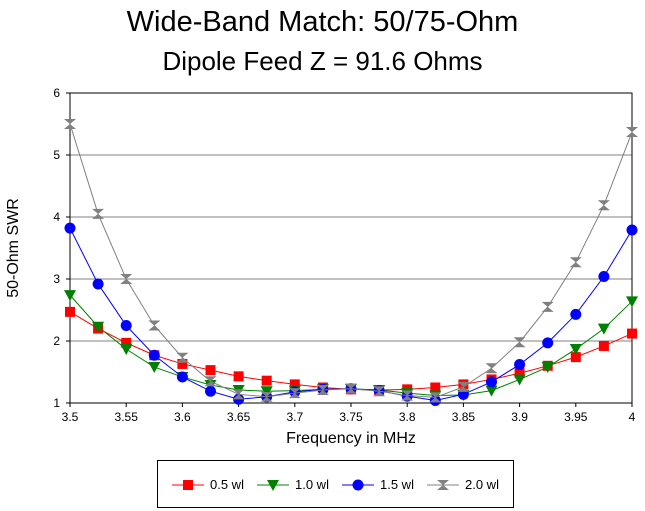 This screenshot has width=645, height=511. Describe the element at coordinates (56, 217) in the screenshot. I see `y-tick-label: 4` at that location.